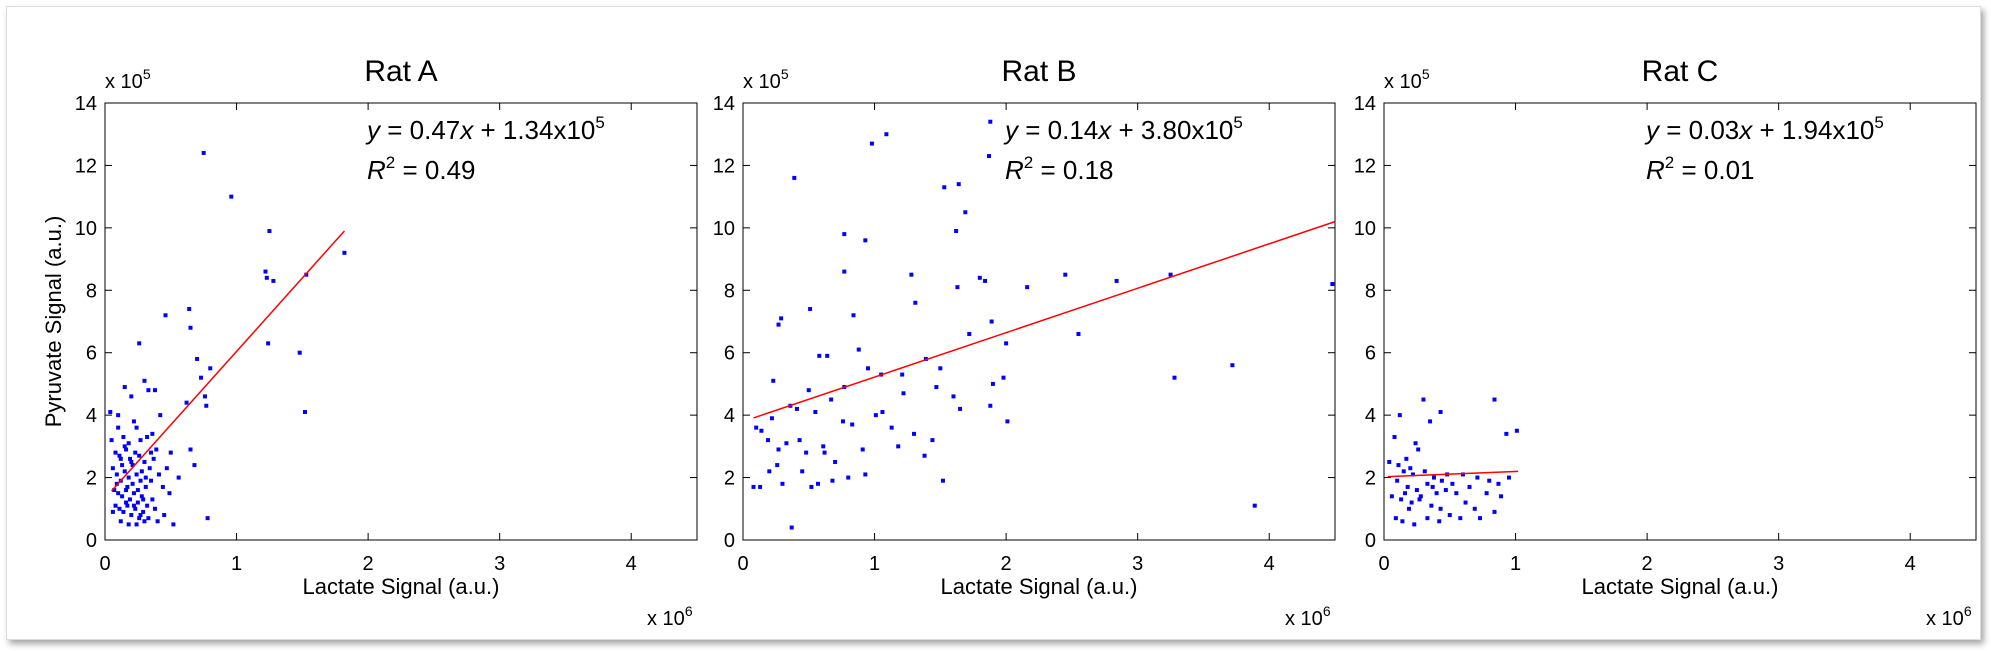 Image resolution: width=1991 pixels, height=651 pixels. I want to click on y-tick-label: 8, so click(91, 291).